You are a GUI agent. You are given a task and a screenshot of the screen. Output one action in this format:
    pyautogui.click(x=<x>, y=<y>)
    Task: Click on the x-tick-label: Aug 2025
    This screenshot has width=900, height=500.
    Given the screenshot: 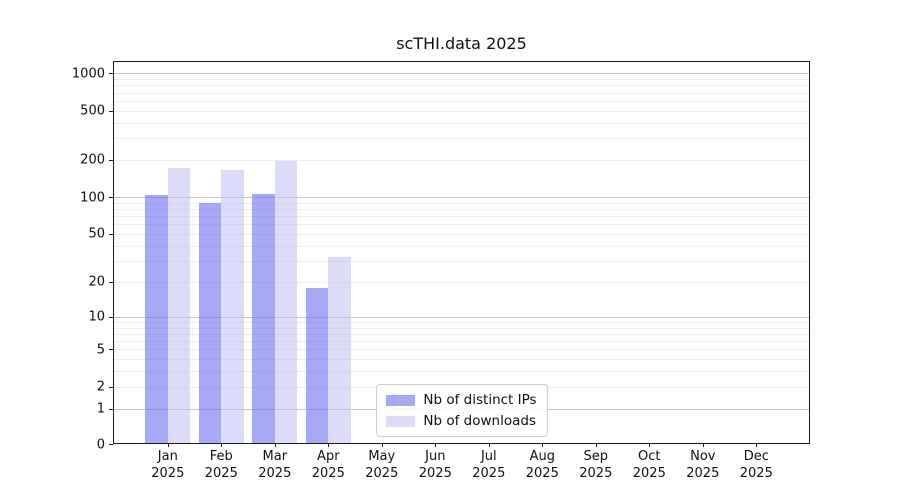 What is the action you would take?
    pyautogui.click(x=542, y=465)
    